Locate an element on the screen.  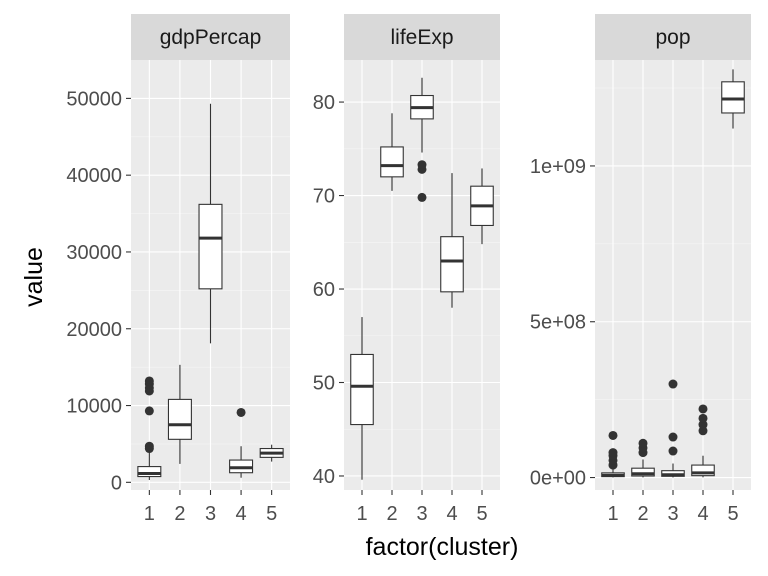
y-tick-label: 0e+00 is located at coordinates (558, 479).